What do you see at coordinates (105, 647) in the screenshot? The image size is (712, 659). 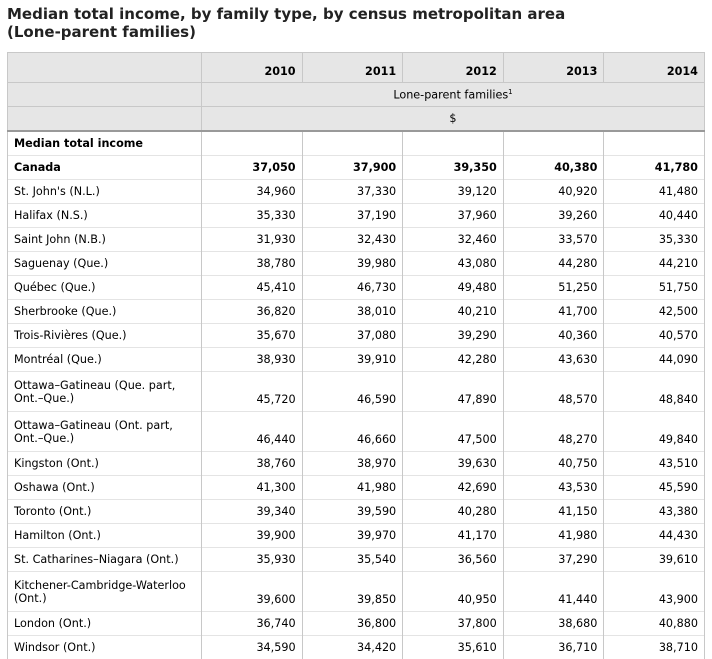 I see `area-name: Windsor (Ont.)` at bounding box center [105, 647].